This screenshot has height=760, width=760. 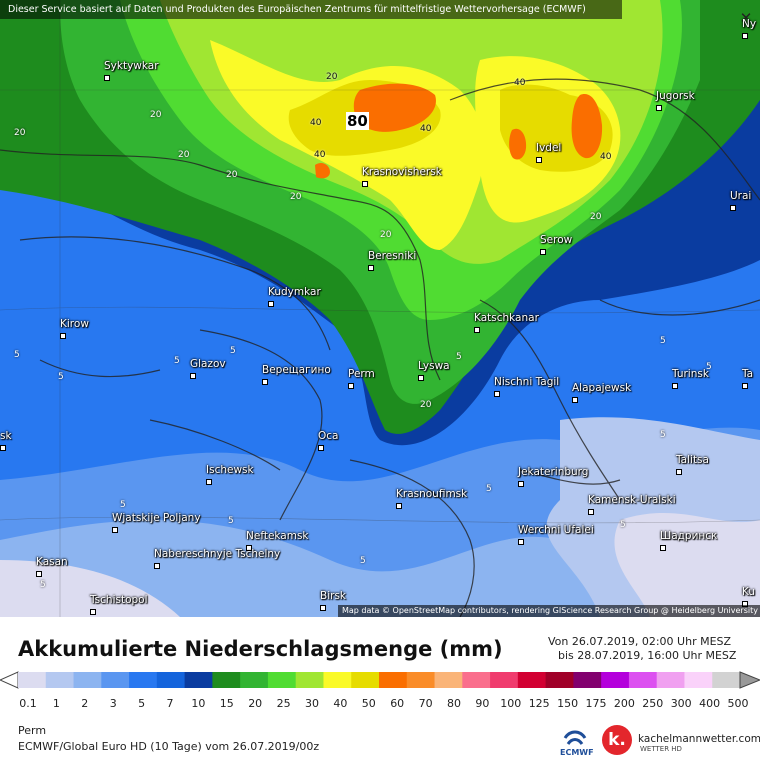 What do you see at coordinates (741, 196) in the screenshot?
I see `city-name: Urai` at bounding box center [741, 196].